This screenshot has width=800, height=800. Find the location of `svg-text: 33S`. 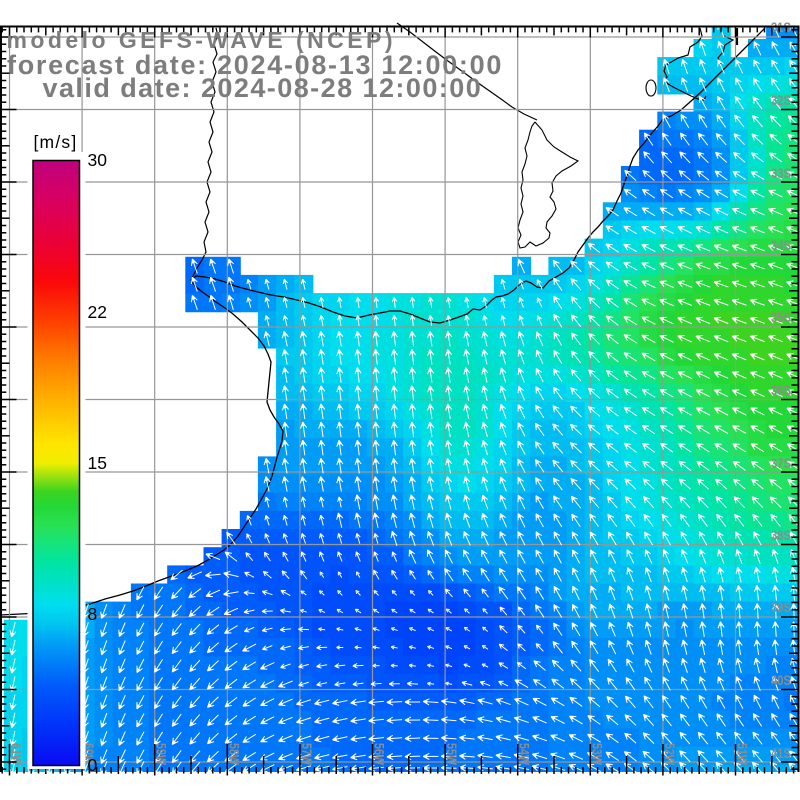

svg-text: 33S is located at coordinates (781, 173).